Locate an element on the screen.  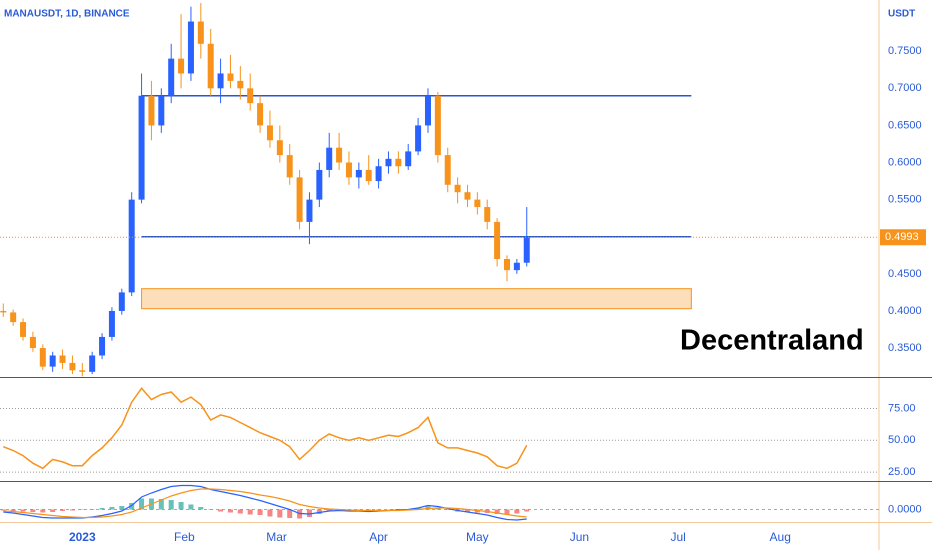
y-tick-label: 0.7000 is located at coordinates (905, 88).